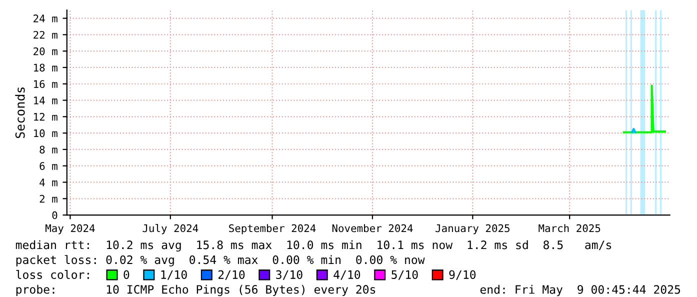 This screenshot has width=697, height=297. Describe the element at coordinates (52, 274) in the screenshot. I see `legend-title: loss color:` at that location.